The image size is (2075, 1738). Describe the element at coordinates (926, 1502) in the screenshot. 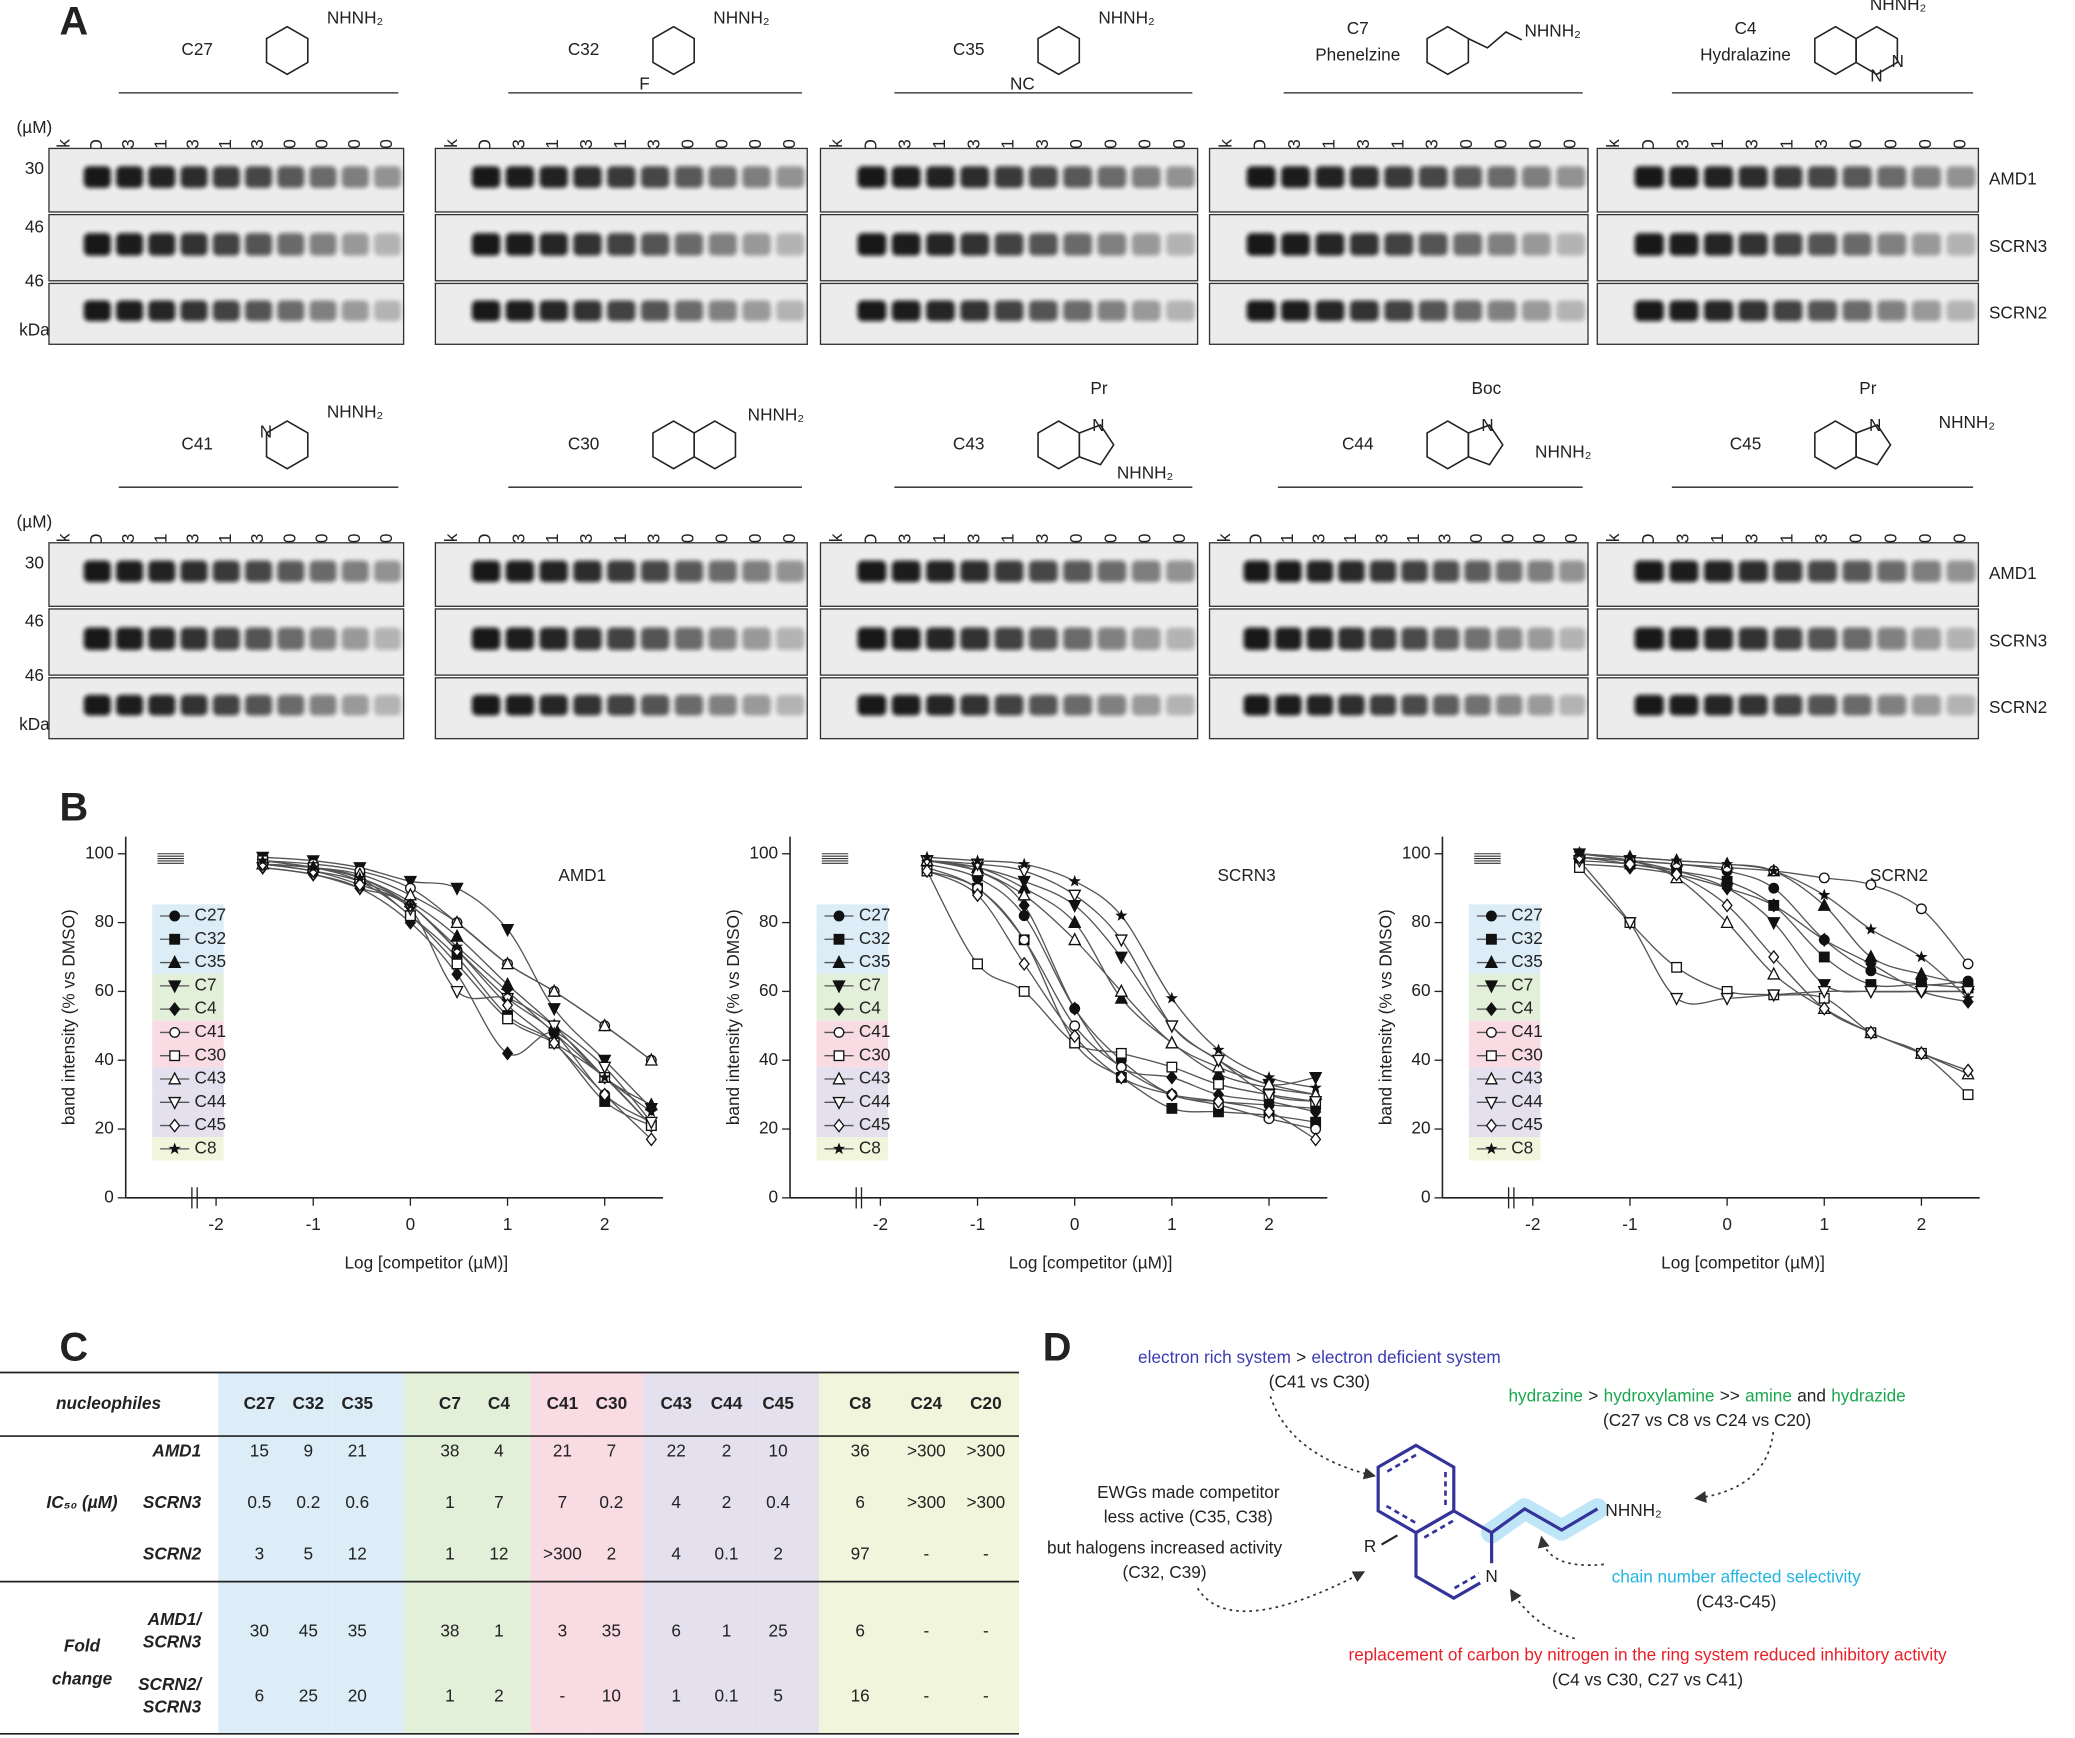

I see `table-cell: >300` at that location.